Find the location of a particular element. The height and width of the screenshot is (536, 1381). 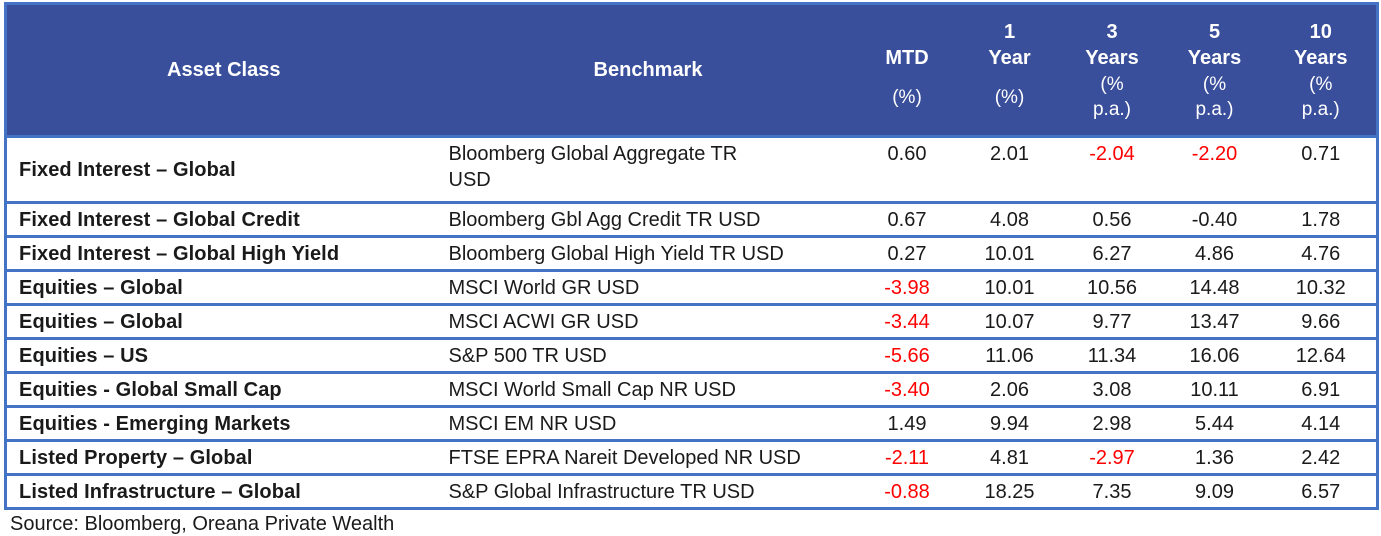

asset-class-cell: Fixed Interest – Global Credit is located at coordinates (223, 219).